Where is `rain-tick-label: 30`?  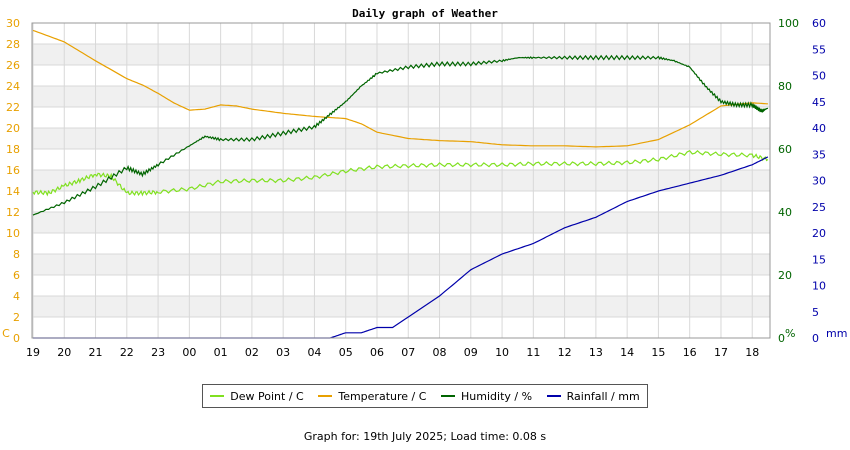
rain-tick-label: 30 is located at coordinates (819, 181).